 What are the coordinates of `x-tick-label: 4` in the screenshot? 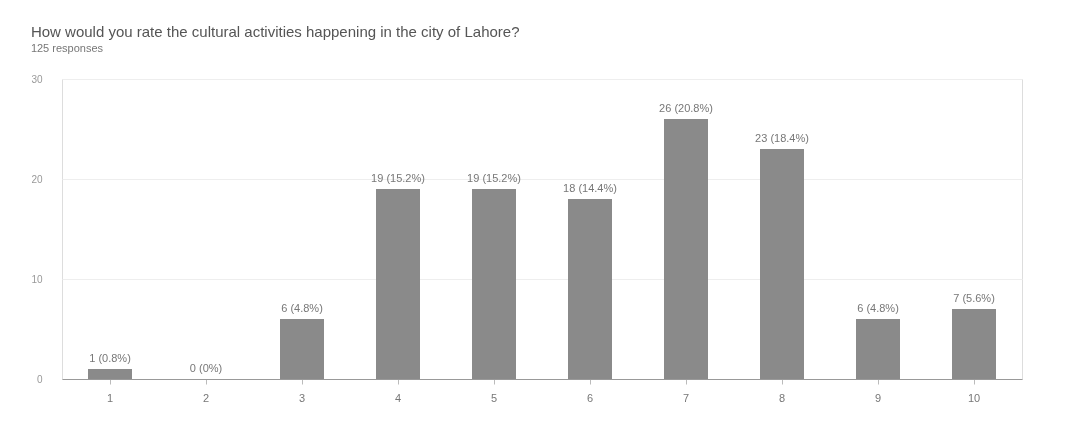 It's located at (398, 397).